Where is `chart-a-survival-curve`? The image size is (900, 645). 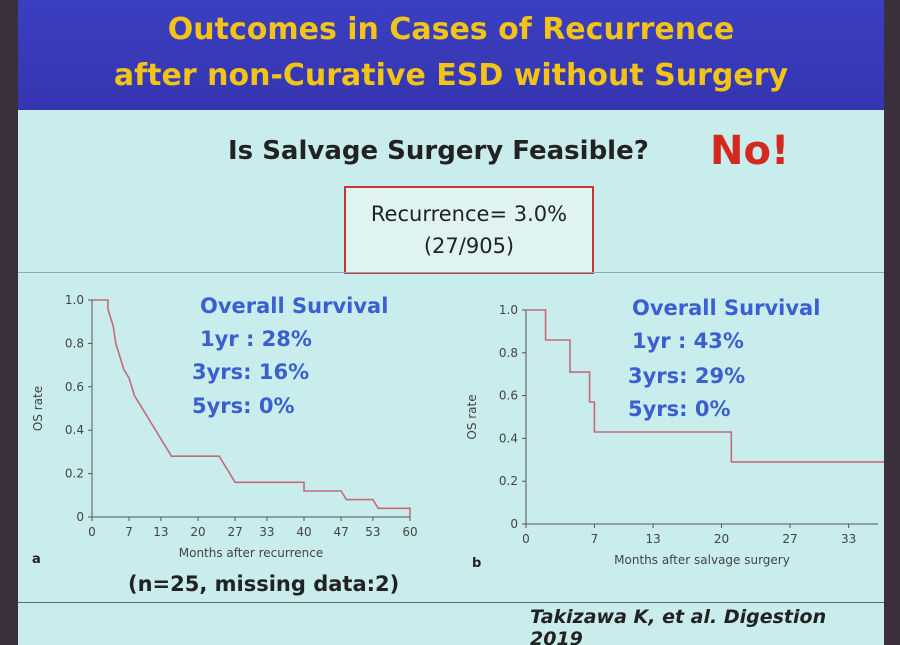 chart-a-survival-curve is located at coordinates (251, 408).